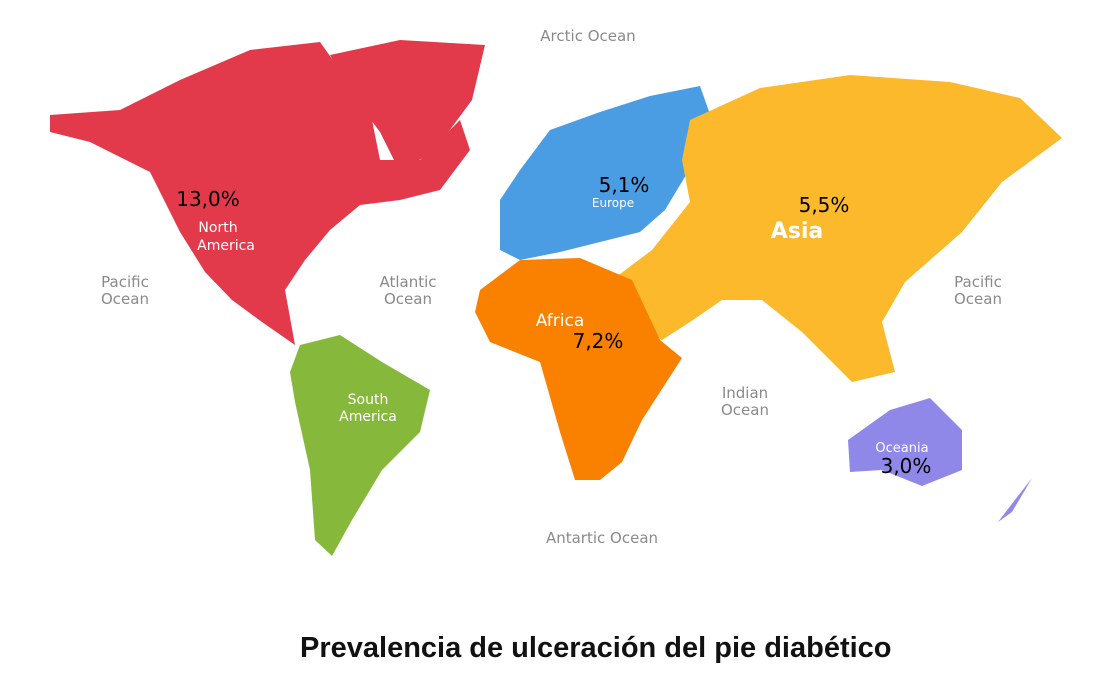 The image size is (1112, 677). What do you see at coordinates (745, 393) in the screenshot?
I see `label-indian-1: Indian` at bounding box center [745, 393].